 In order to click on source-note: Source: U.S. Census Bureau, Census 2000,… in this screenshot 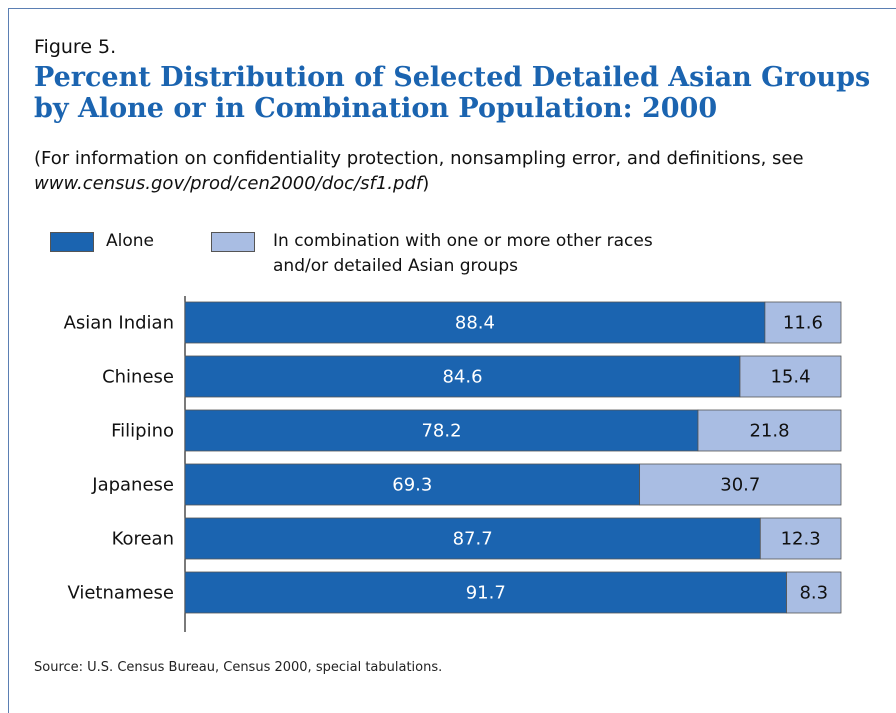, I will do `click(238, 667)`.